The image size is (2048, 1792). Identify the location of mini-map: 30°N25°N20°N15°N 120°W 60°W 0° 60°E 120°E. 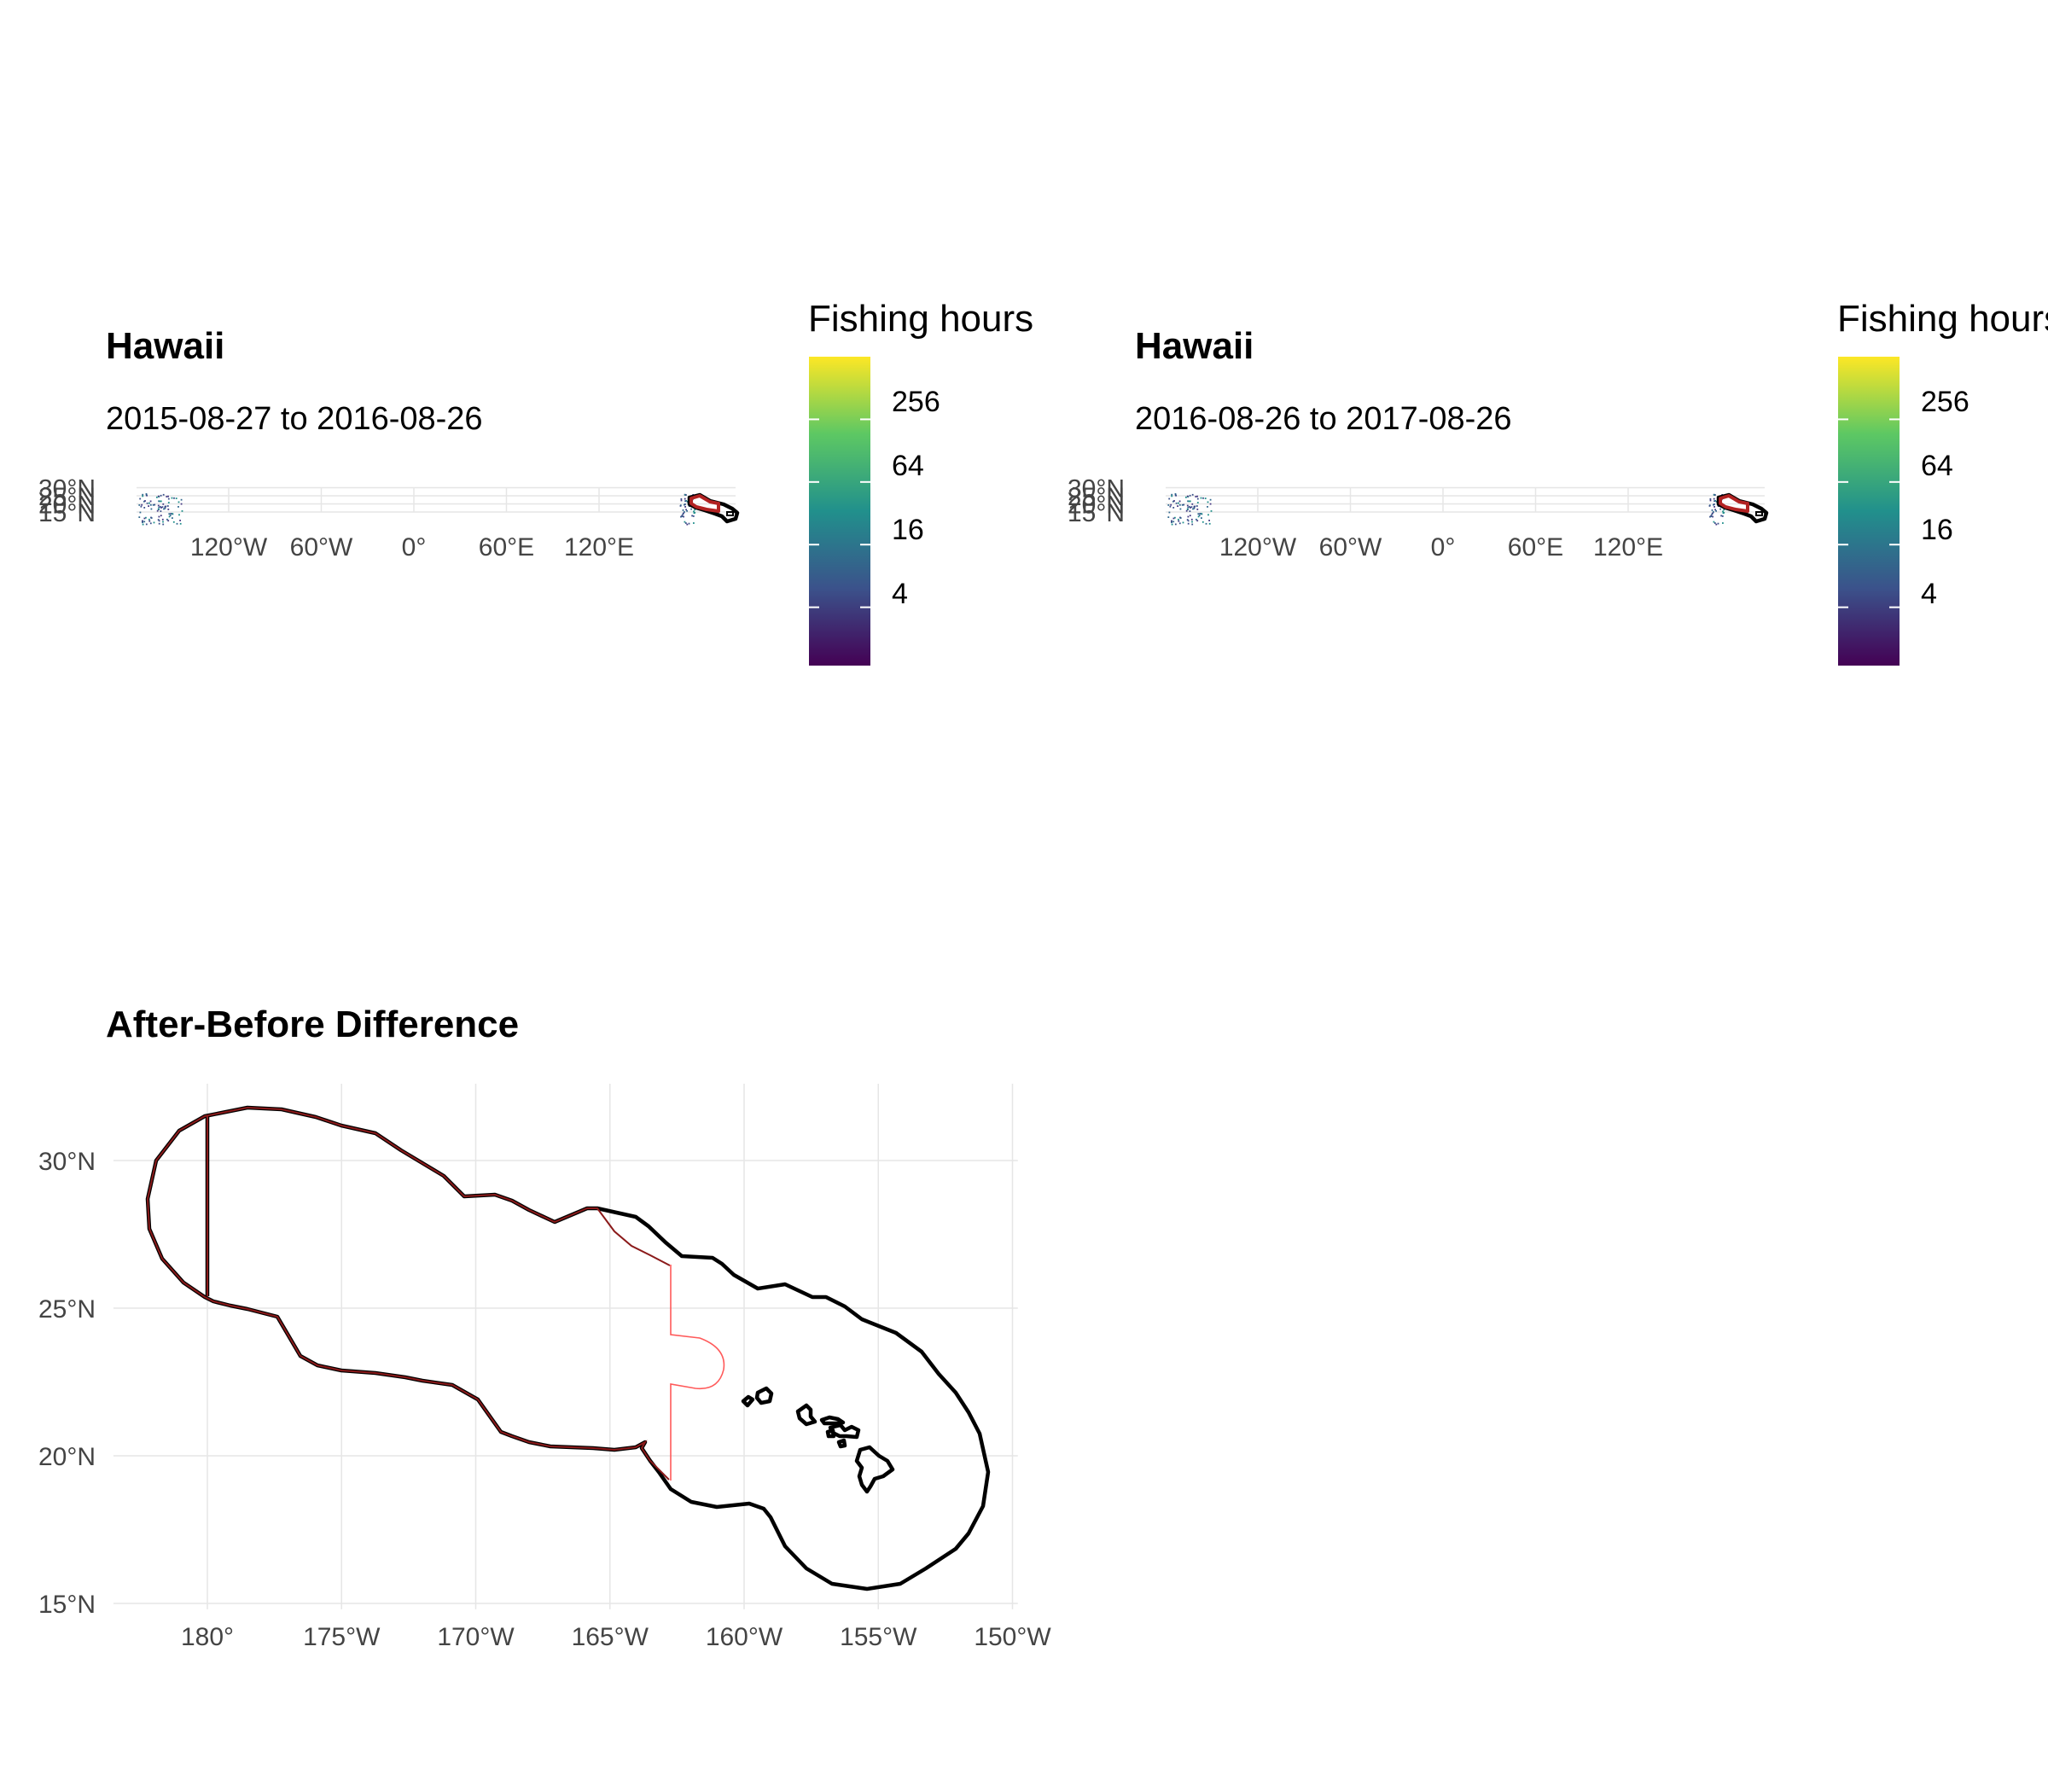
(1418, 518).